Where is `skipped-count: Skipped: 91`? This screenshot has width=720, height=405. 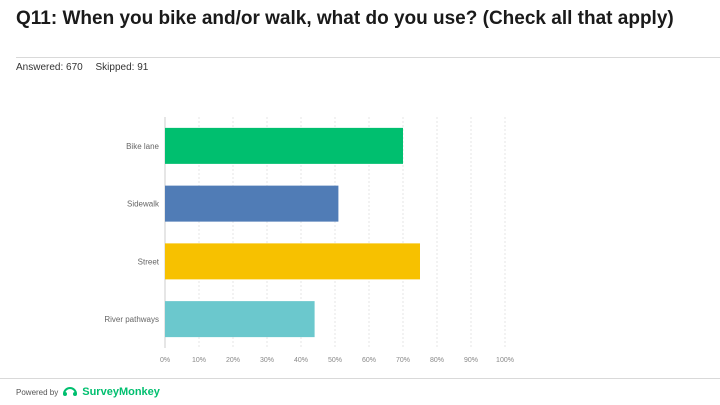 skipped-count: Skipped: 91 is located at coordinates (122, 67).